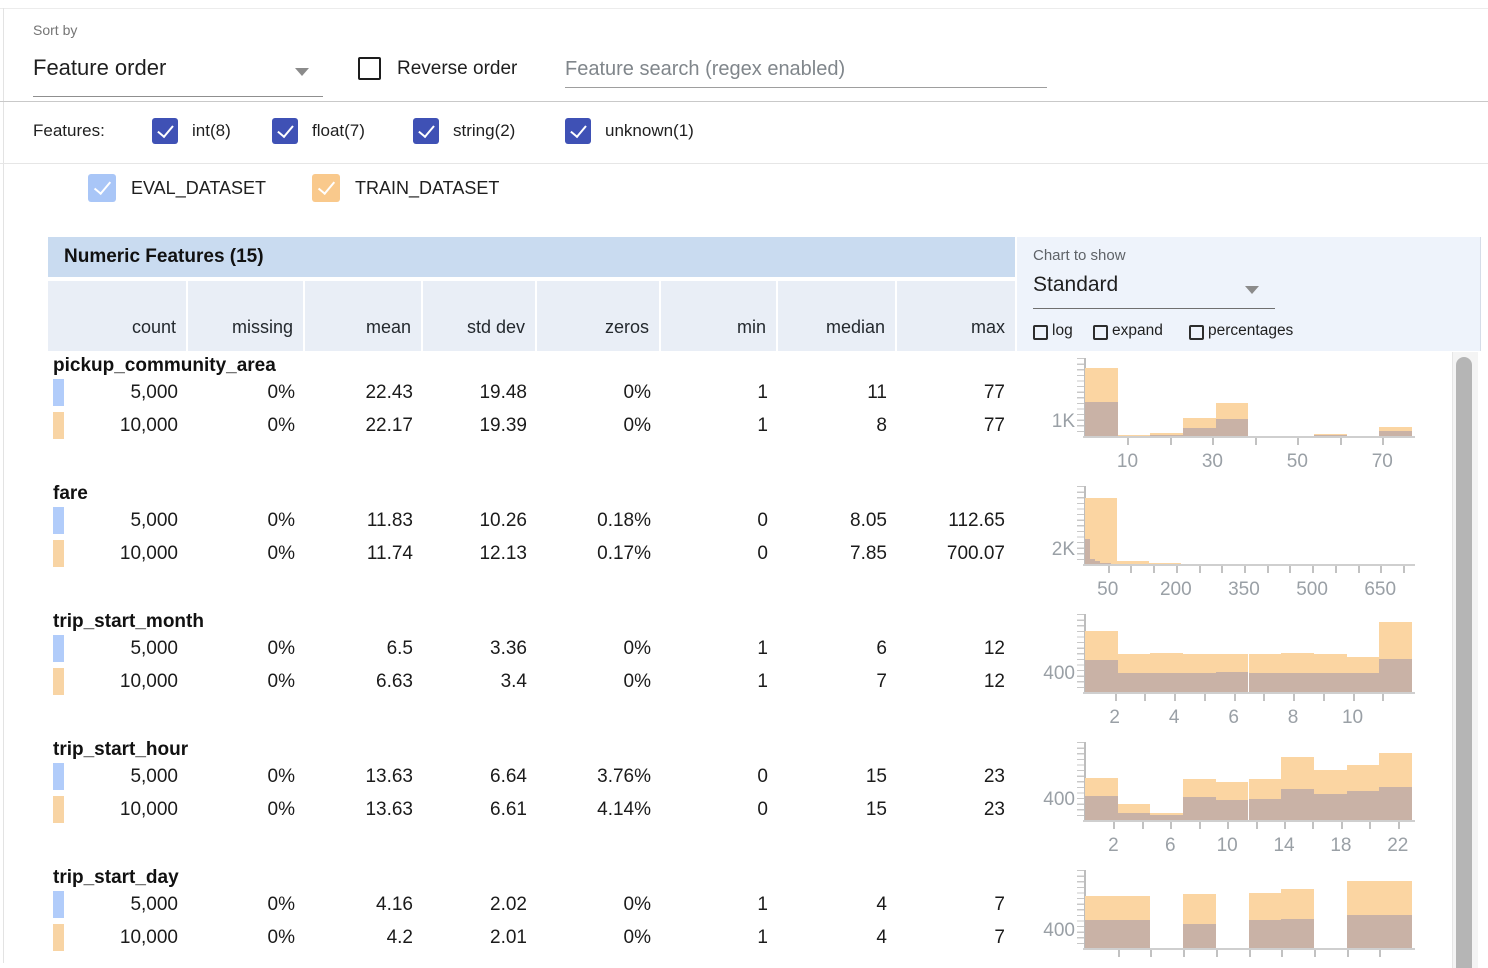 The height and width of the screenshot is (968, 1488). I want to click on x-tick-label: 500, so click(1312, 589).